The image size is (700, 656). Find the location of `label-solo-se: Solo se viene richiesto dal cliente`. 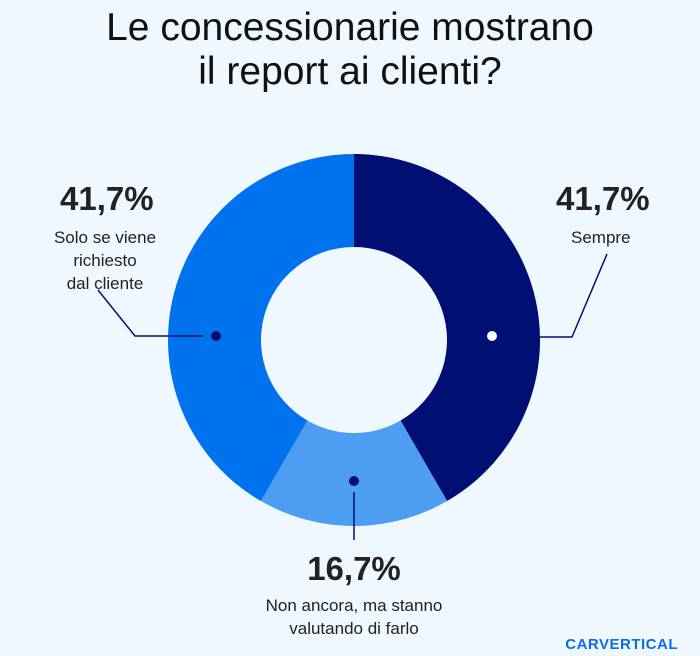

label-solo-se: Solo se viene richiesto dal cliente is located at coordinates (105, 260).